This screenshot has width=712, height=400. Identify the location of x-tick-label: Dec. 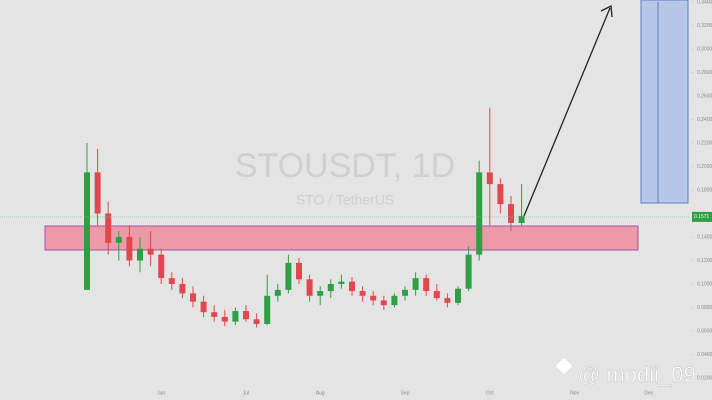
(648, 393).